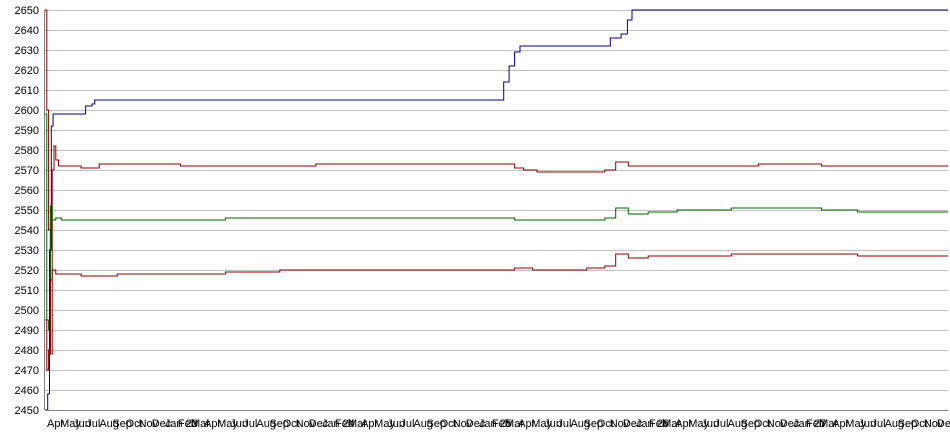 Image resolution: width=950 pixels, height=440 pixels. I want to click on x-tick-label: Jan 26, so click(652, 424).